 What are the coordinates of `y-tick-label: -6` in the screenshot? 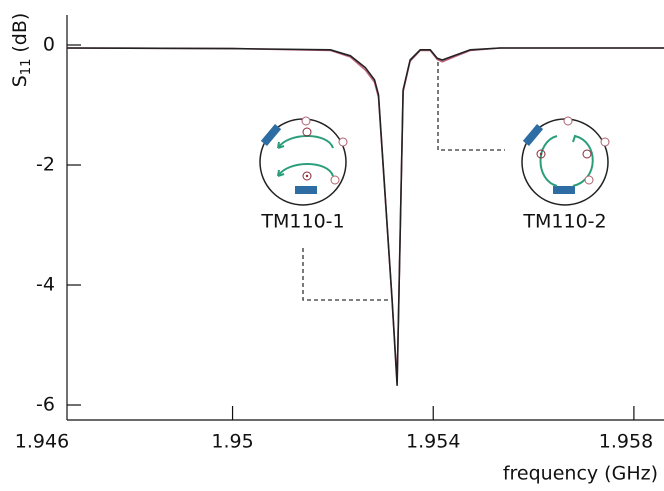 It's located at (45, 405).